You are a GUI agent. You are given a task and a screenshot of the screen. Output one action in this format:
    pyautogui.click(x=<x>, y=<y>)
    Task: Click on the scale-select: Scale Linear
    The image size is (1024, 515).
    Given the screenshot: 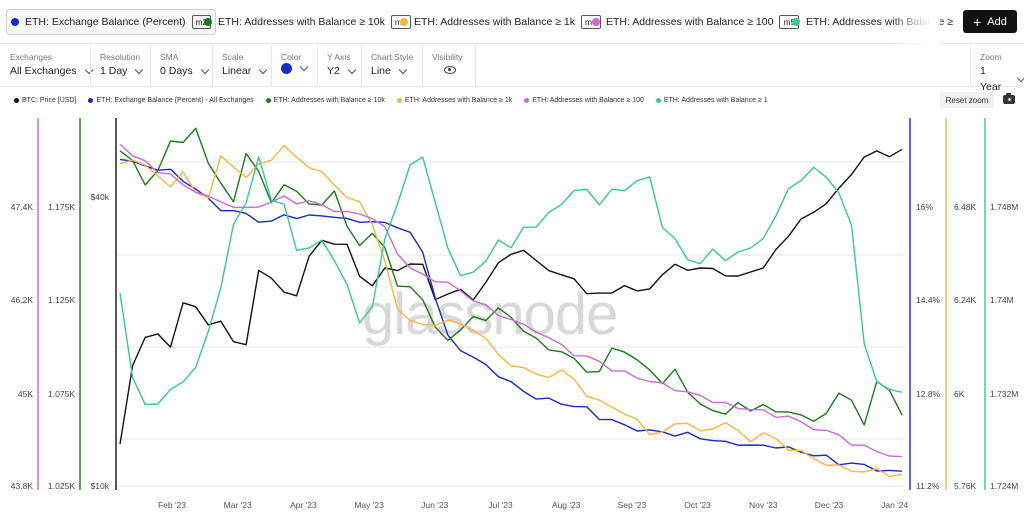 What is the action you would take?
    pyautogui.click(x=240, y=67)
    